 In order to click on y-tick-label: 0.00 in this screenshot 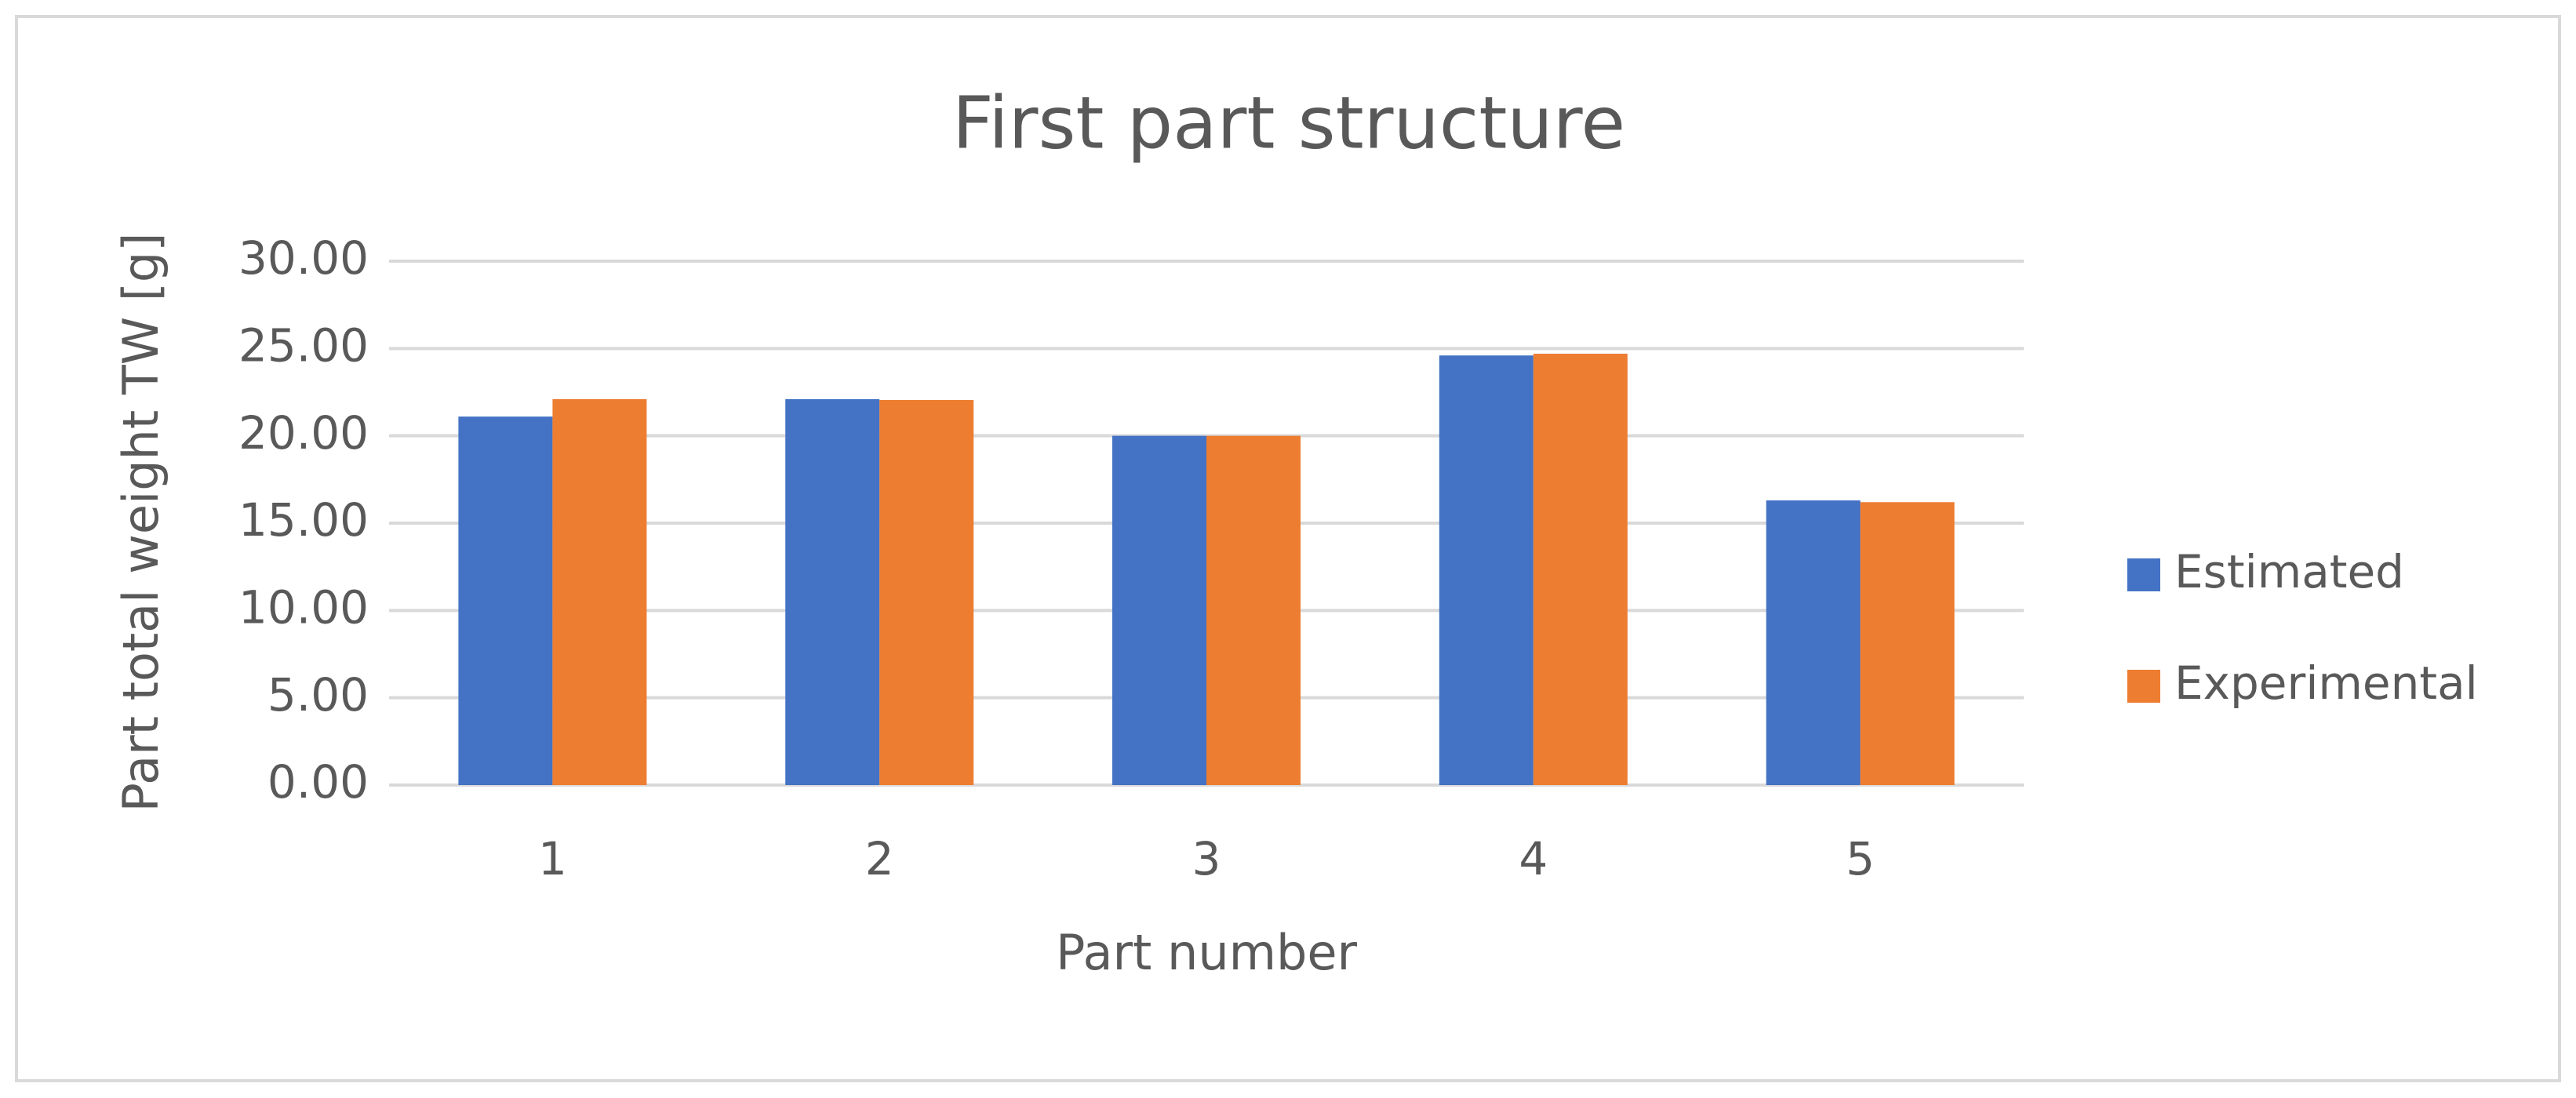, I will do `click(318, 782)`.